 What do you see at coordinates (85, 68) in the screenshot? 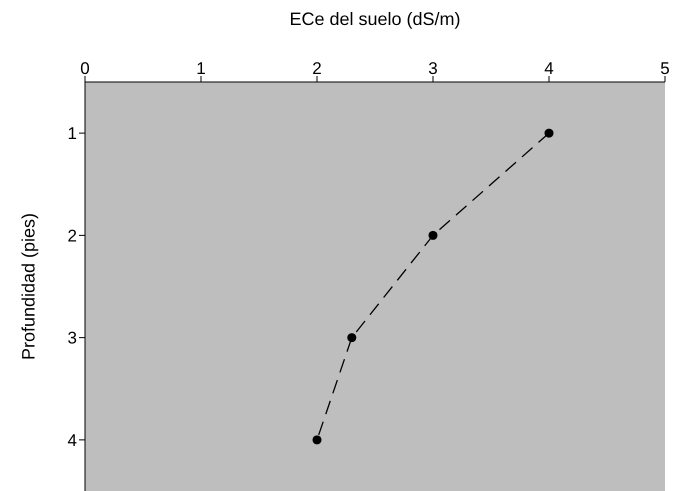
I see `x-tick-label: 0` at bounding box center [85, 68].